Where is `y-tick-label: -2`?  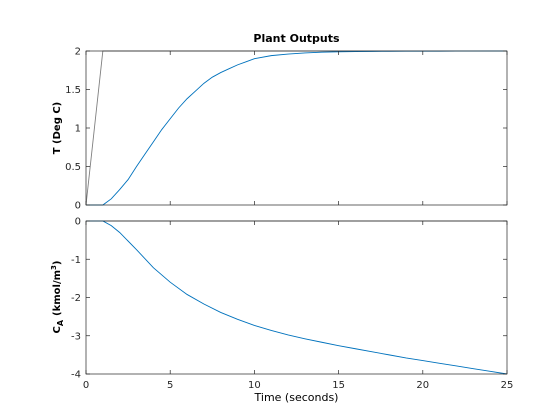 y-tick-label: -2 is located at coordinates (76, 298).